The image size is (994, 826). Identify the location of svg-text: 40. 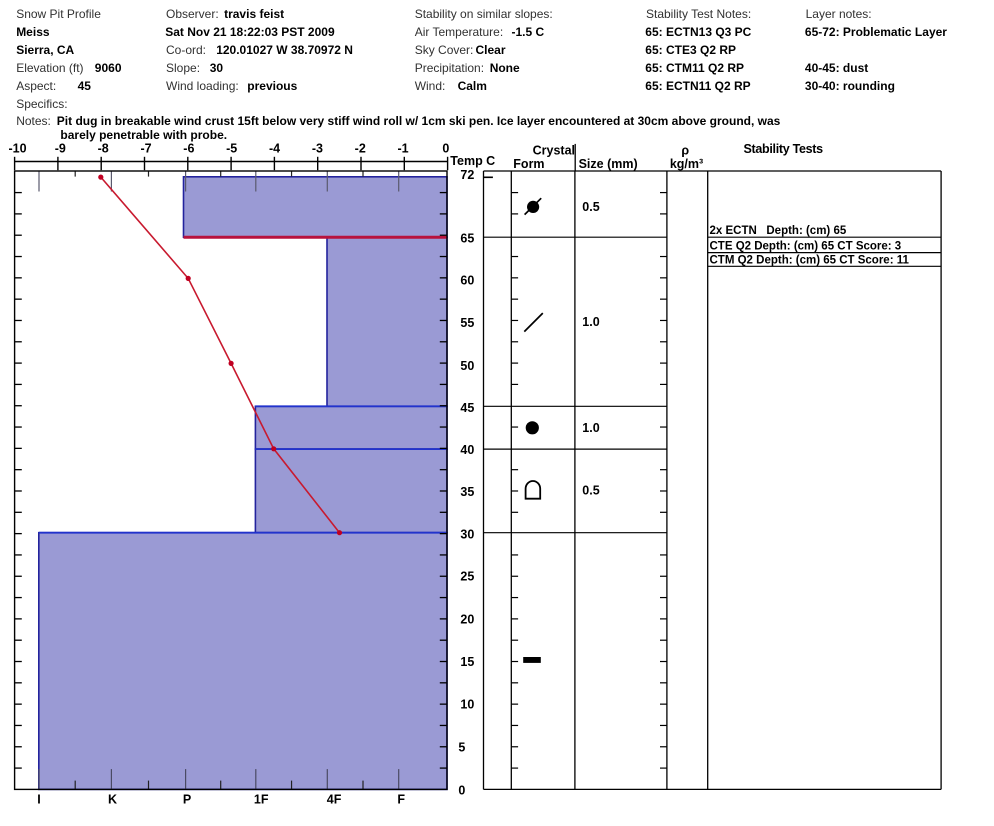
(467, 450).